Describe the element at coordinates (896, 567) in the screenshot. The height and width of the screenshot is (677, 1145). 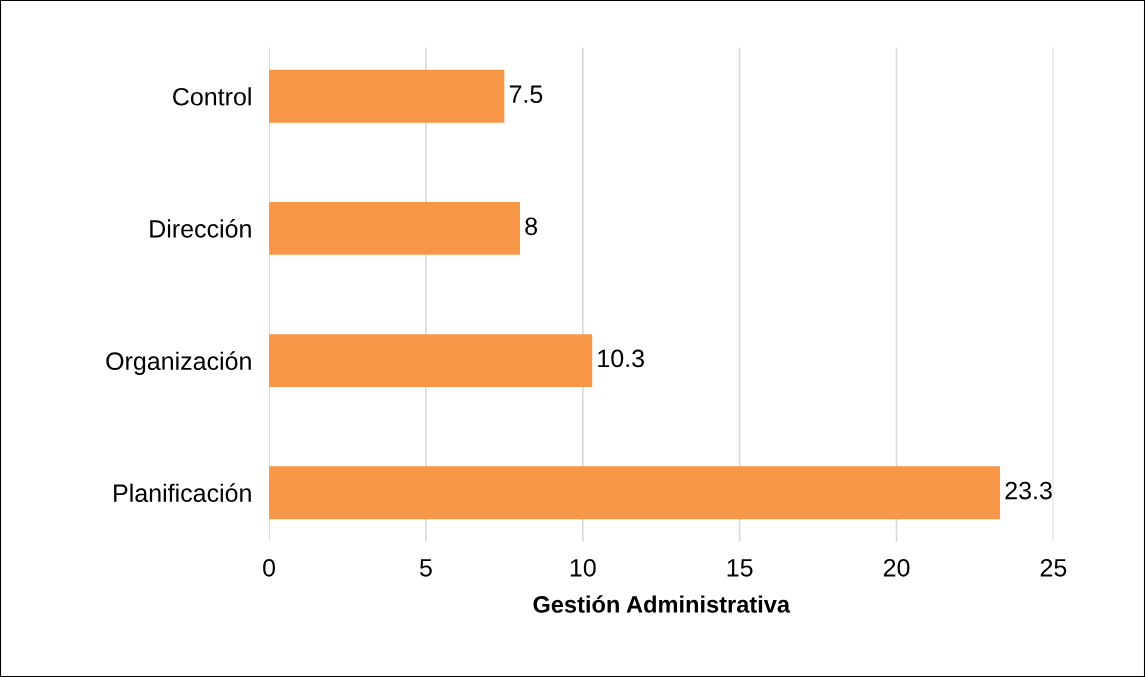
I see `x-tick-label: 20` at that location.